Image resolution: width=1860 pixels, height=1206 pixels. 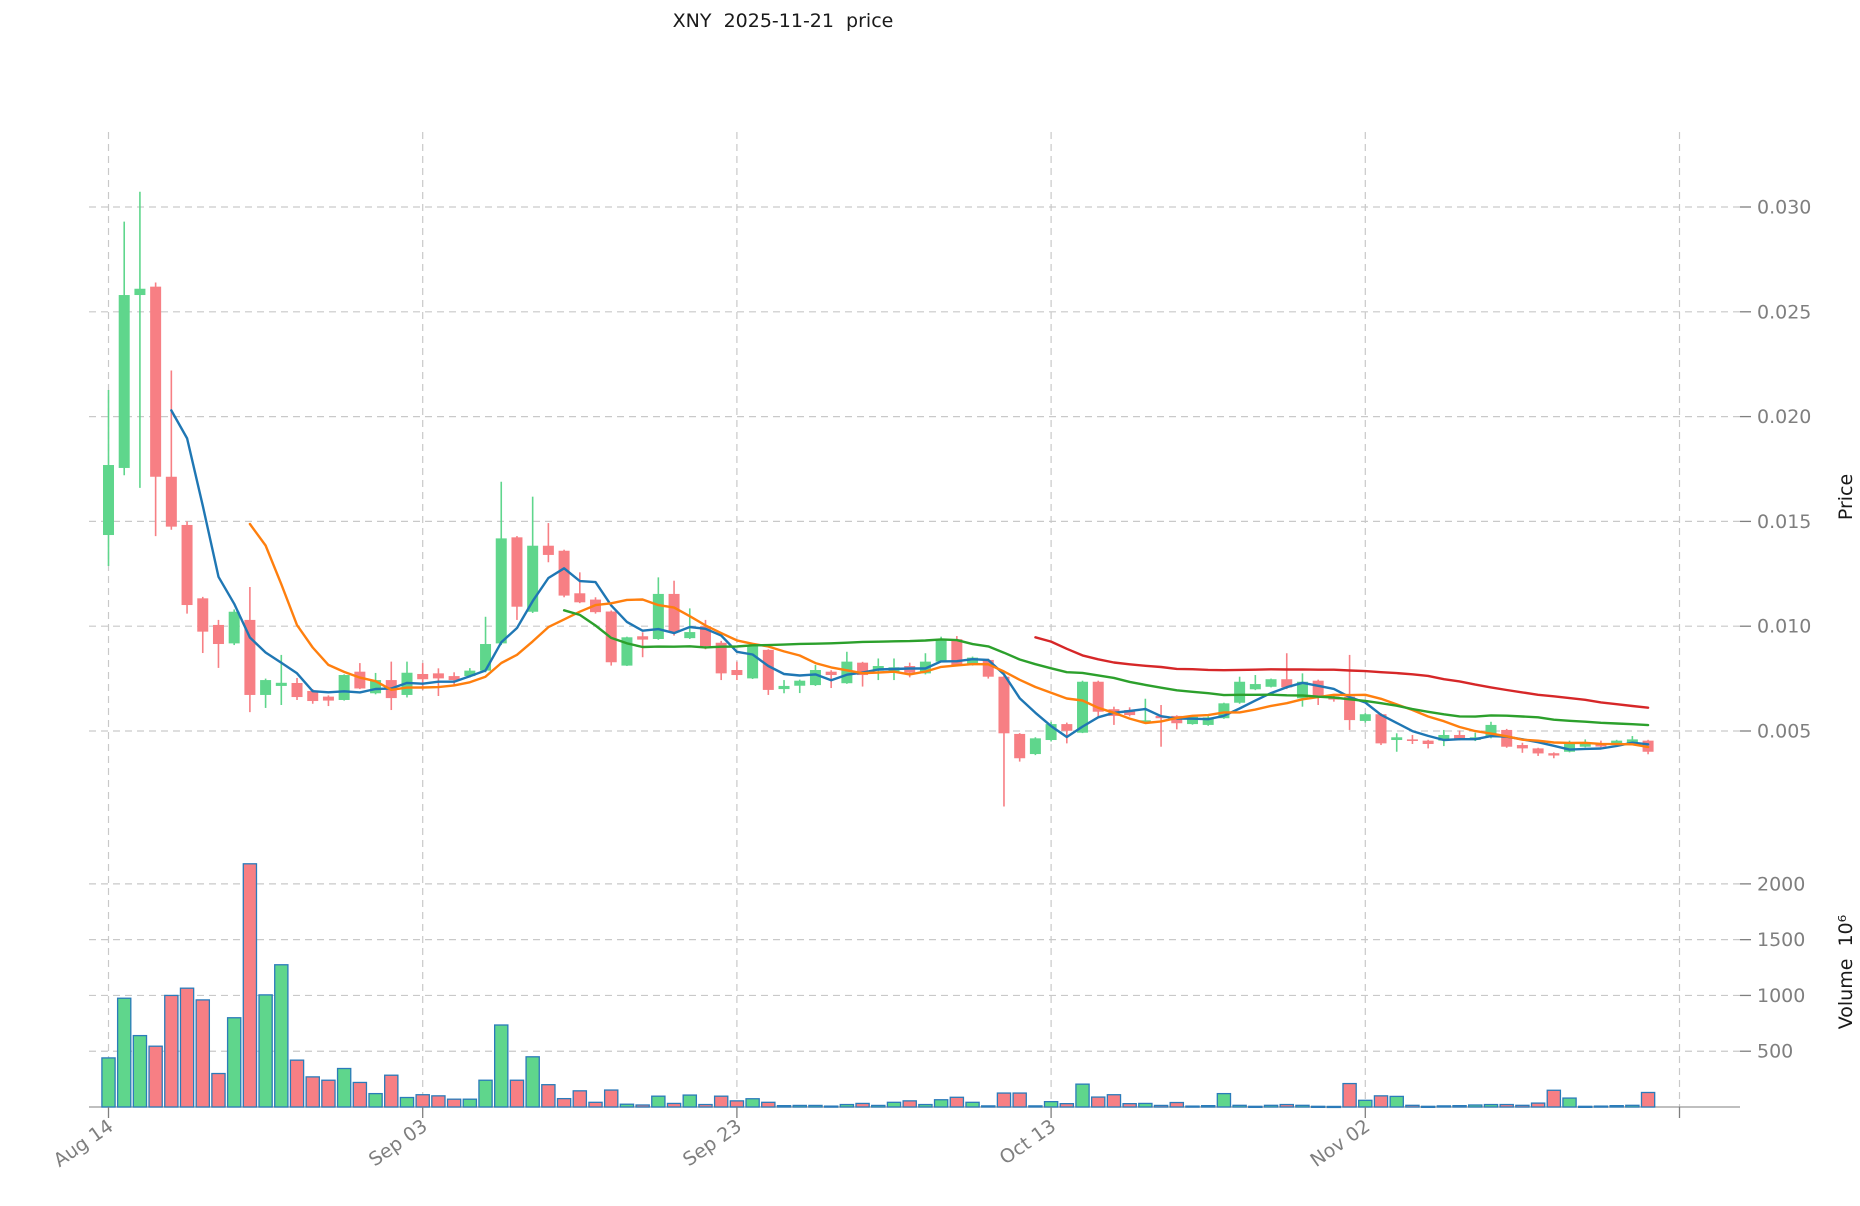 I want to click on price-tick-label: 0.025, so click(x=1784, y=312).